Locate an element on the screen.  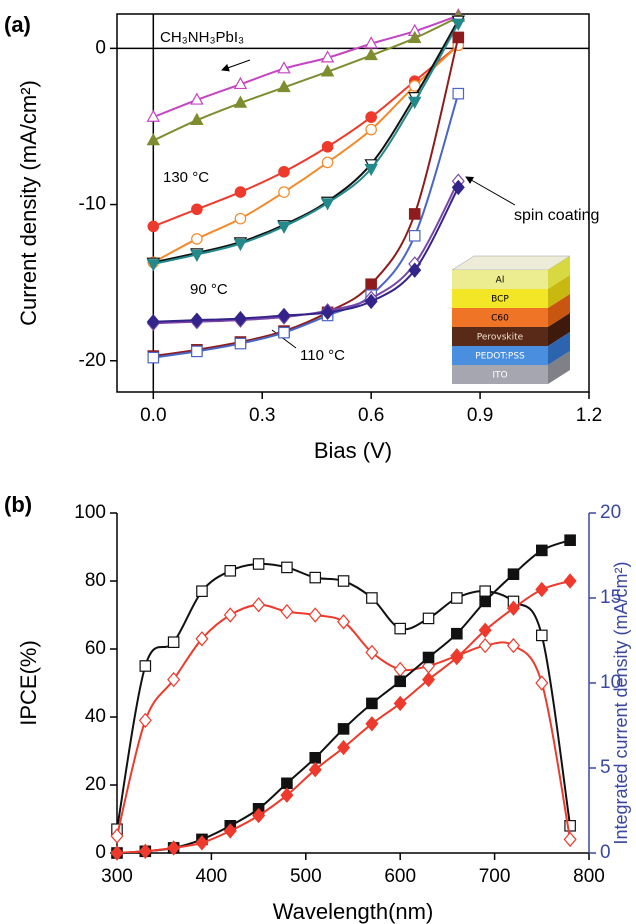
y-tick-label: -20 is located at coordinates (92, 360).